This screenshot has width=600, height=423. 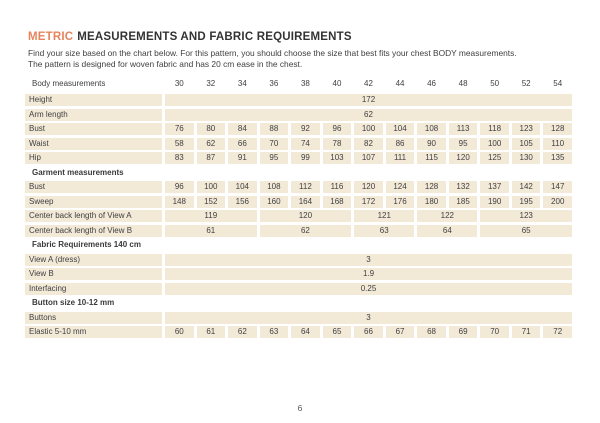 I want to click on size-column-header: 30, so click(x=179, y=83).